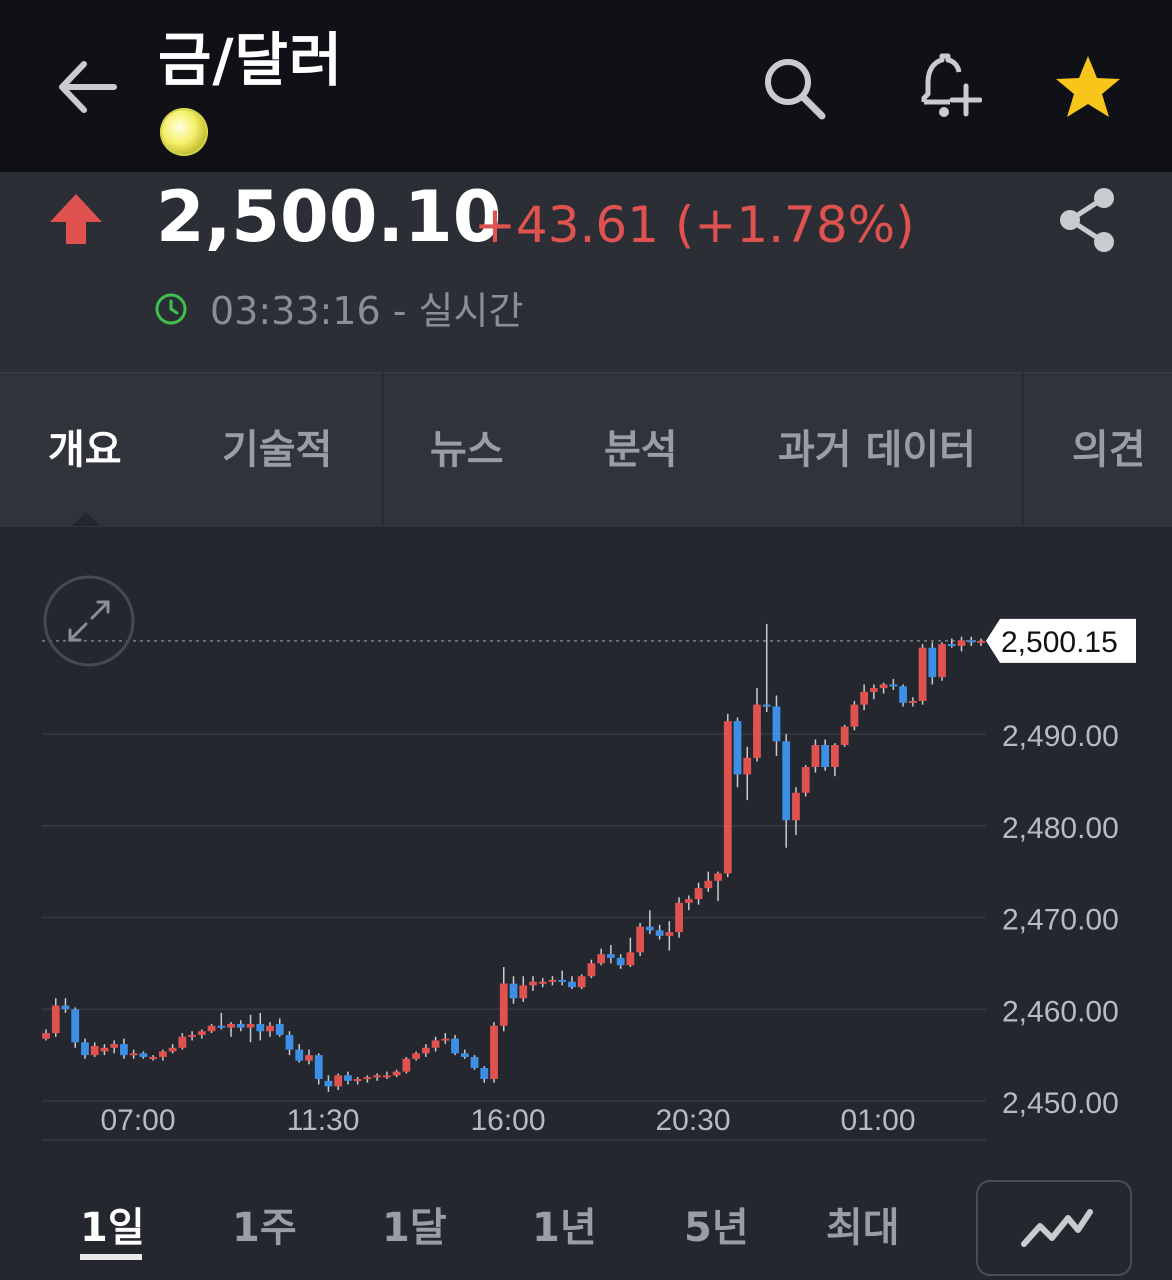 This screenshot has width=1172, height=1280. Describe the element at coordinates (111, 1257) in the screenshot. I see `active-range-underline` at that location.